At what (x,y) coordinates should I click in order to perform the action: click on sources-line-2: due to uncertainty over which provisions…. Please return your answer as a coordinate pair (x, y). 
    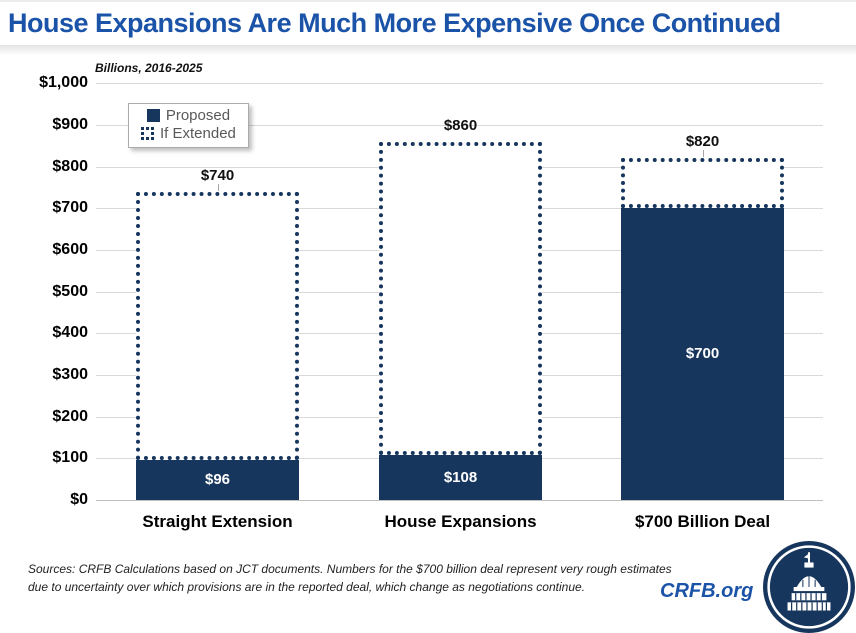
    Looking at the image, I should click on (307, 586).